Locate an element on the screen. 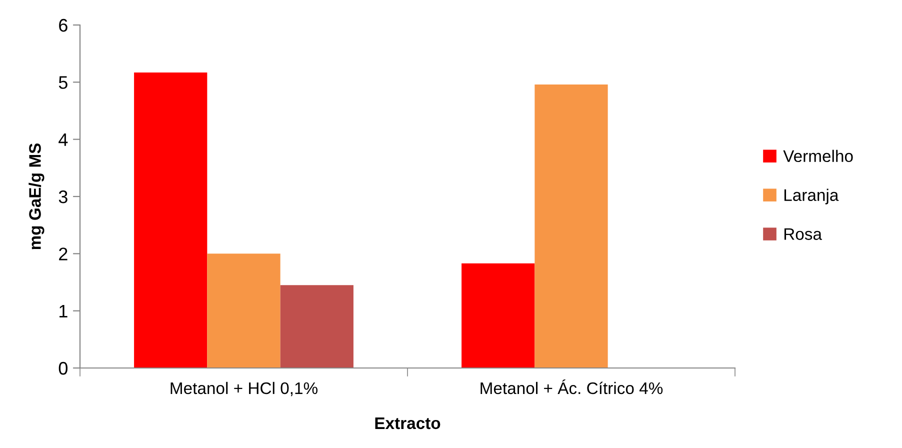  y-tick-label: 4 is located at coordinates (63, 139).